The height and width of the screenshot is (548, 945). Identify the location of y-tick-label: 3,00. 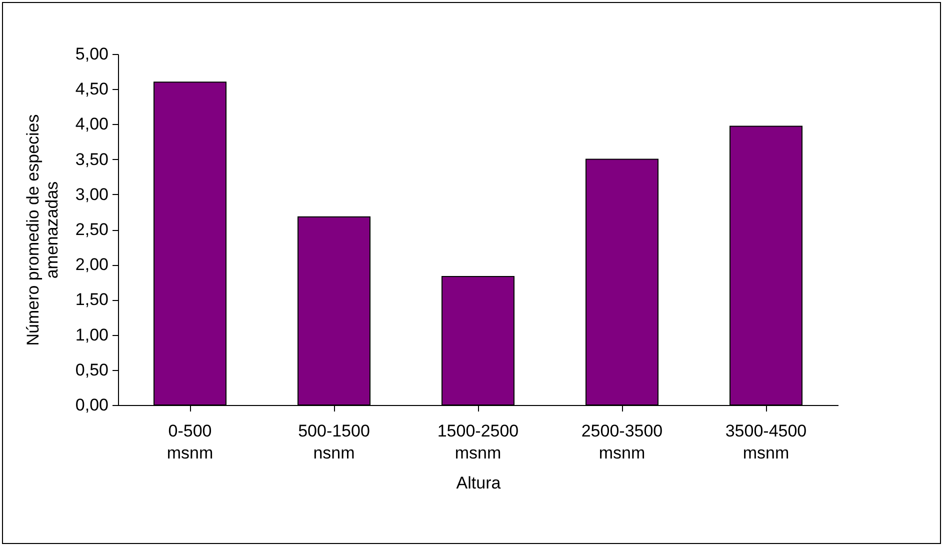
(91, 194).